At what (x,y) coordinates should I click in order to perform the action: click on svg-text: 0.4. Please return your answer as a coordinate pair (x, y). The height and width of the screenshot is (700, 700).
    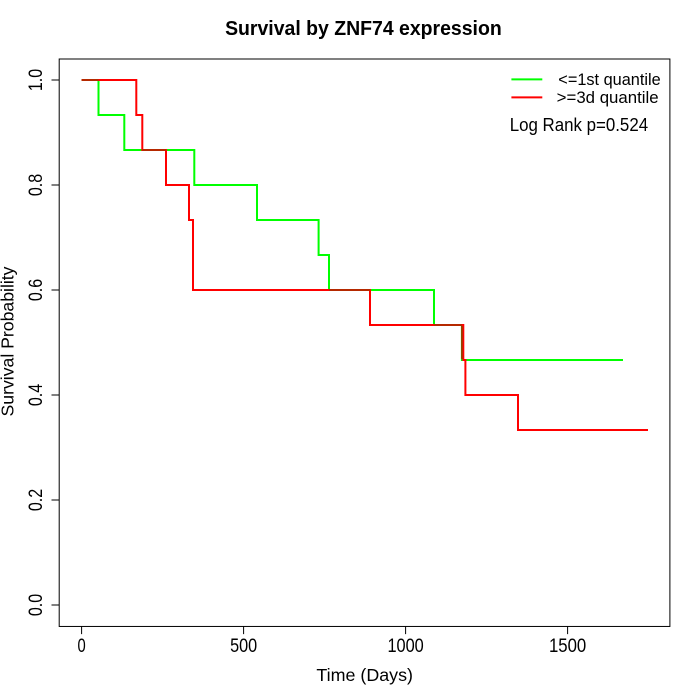
    Looking at the image, I should click on (36, 395).